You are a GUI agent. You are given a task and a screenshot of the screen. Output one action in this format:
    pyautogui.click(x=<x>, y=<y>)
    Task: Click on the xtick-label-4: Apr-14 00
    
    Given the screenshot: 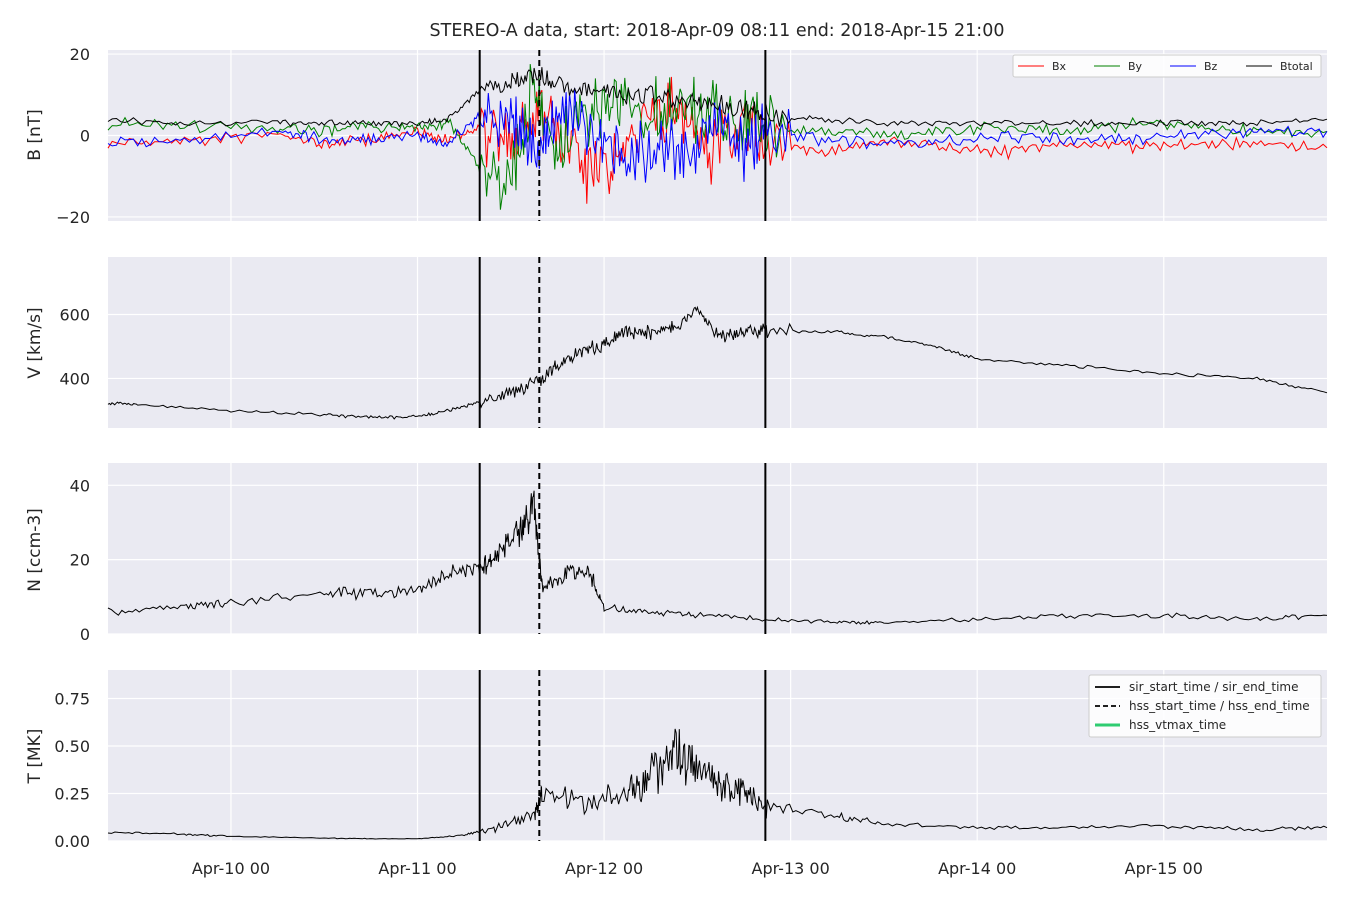 What is the action you would take?
    pyautogui.click(x=977, y=868)
    